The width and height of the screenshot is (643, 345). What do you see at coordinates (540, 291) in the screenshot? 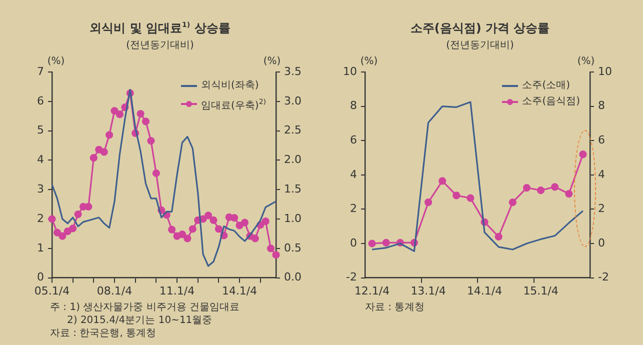
I see `x-tick-label: 15.1/4` at bounding box center [540, 291].